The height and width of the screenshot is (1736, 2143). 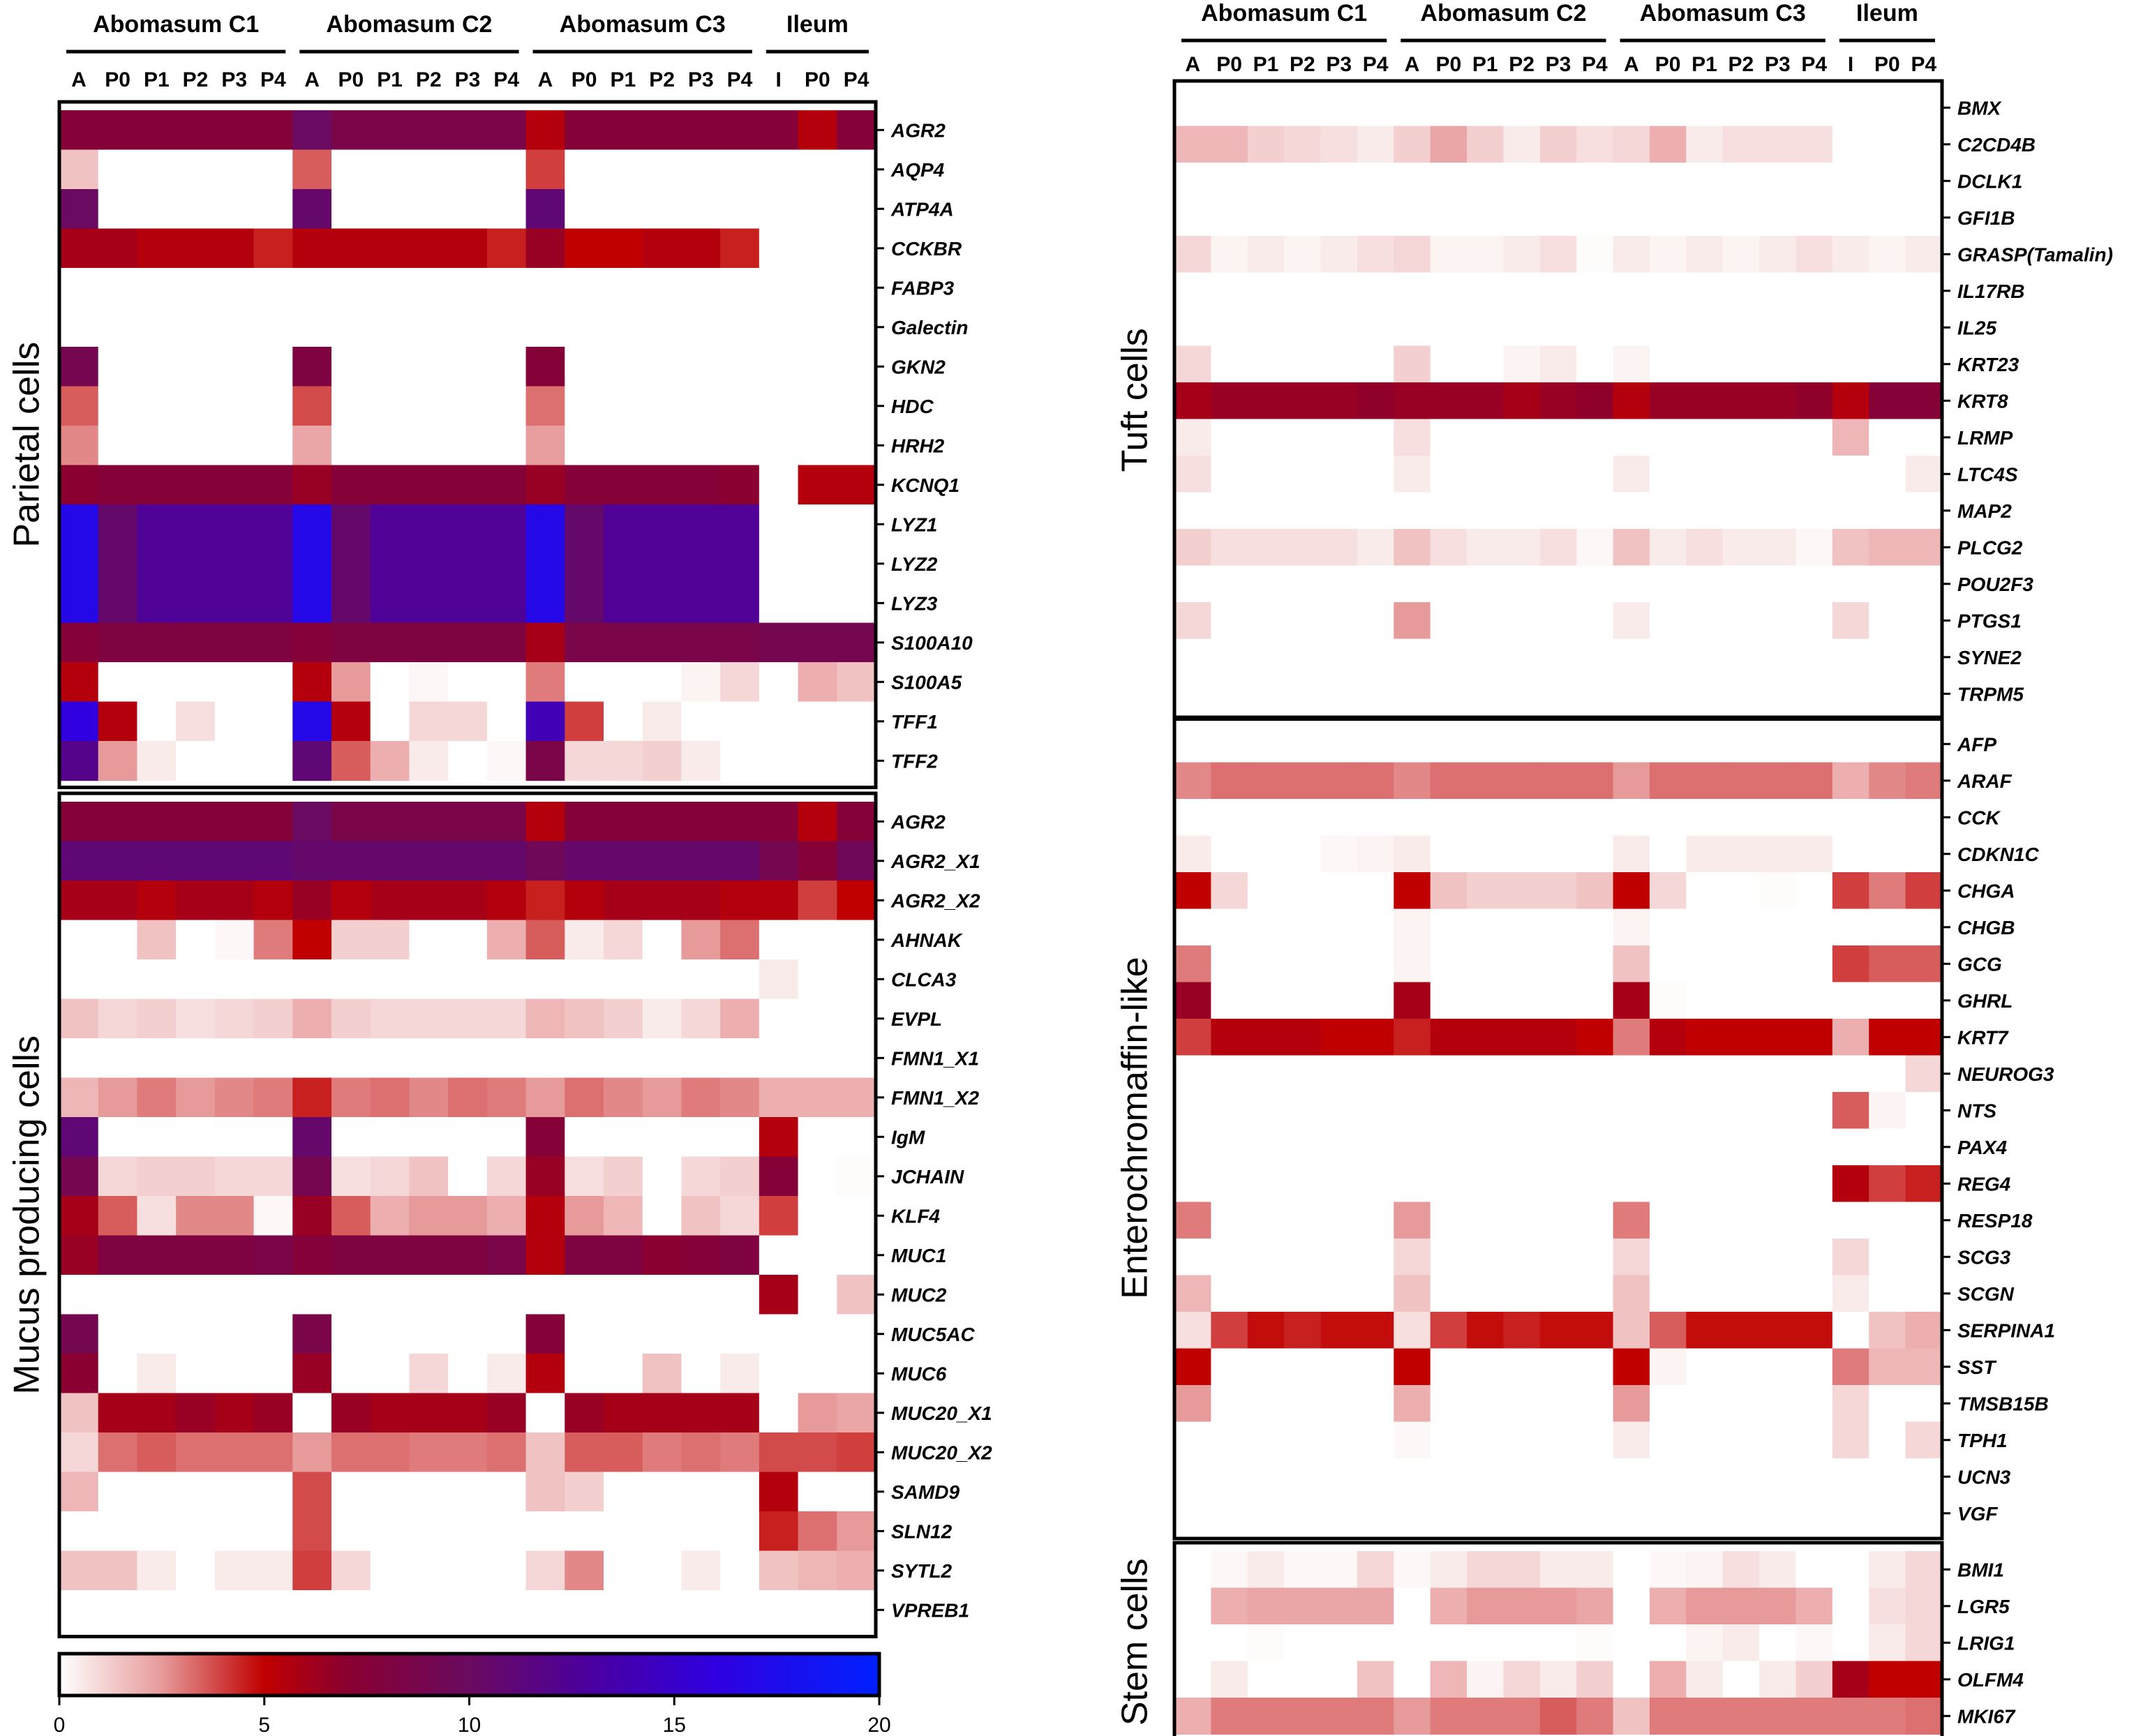 What do you see at coordinates (922, 1531) in the screenshot?
I see `gene-label: SLN12` at bounding box center [922, 1531].